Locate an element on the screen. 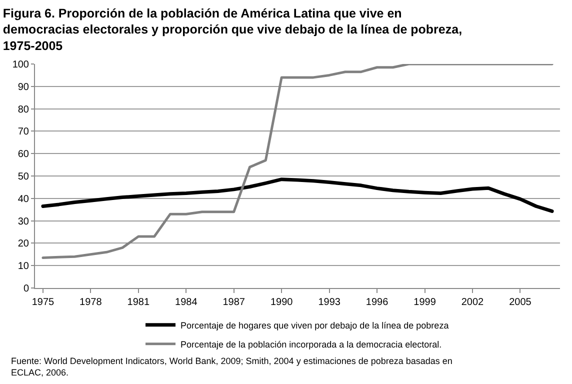  y-tick-label: 50 is located at coordinates (24, 177).